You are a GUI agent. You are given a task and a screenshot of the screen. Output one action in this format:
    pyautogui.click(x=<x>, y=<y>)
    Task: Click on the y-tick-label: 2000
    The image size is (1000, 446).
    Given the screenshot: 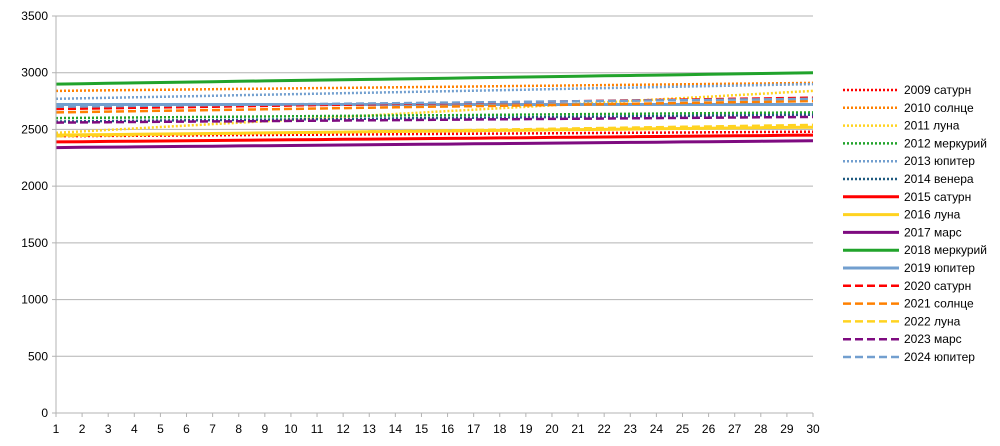 What is the action you would take?
    pyautogui.click(x=34, y=186)
    